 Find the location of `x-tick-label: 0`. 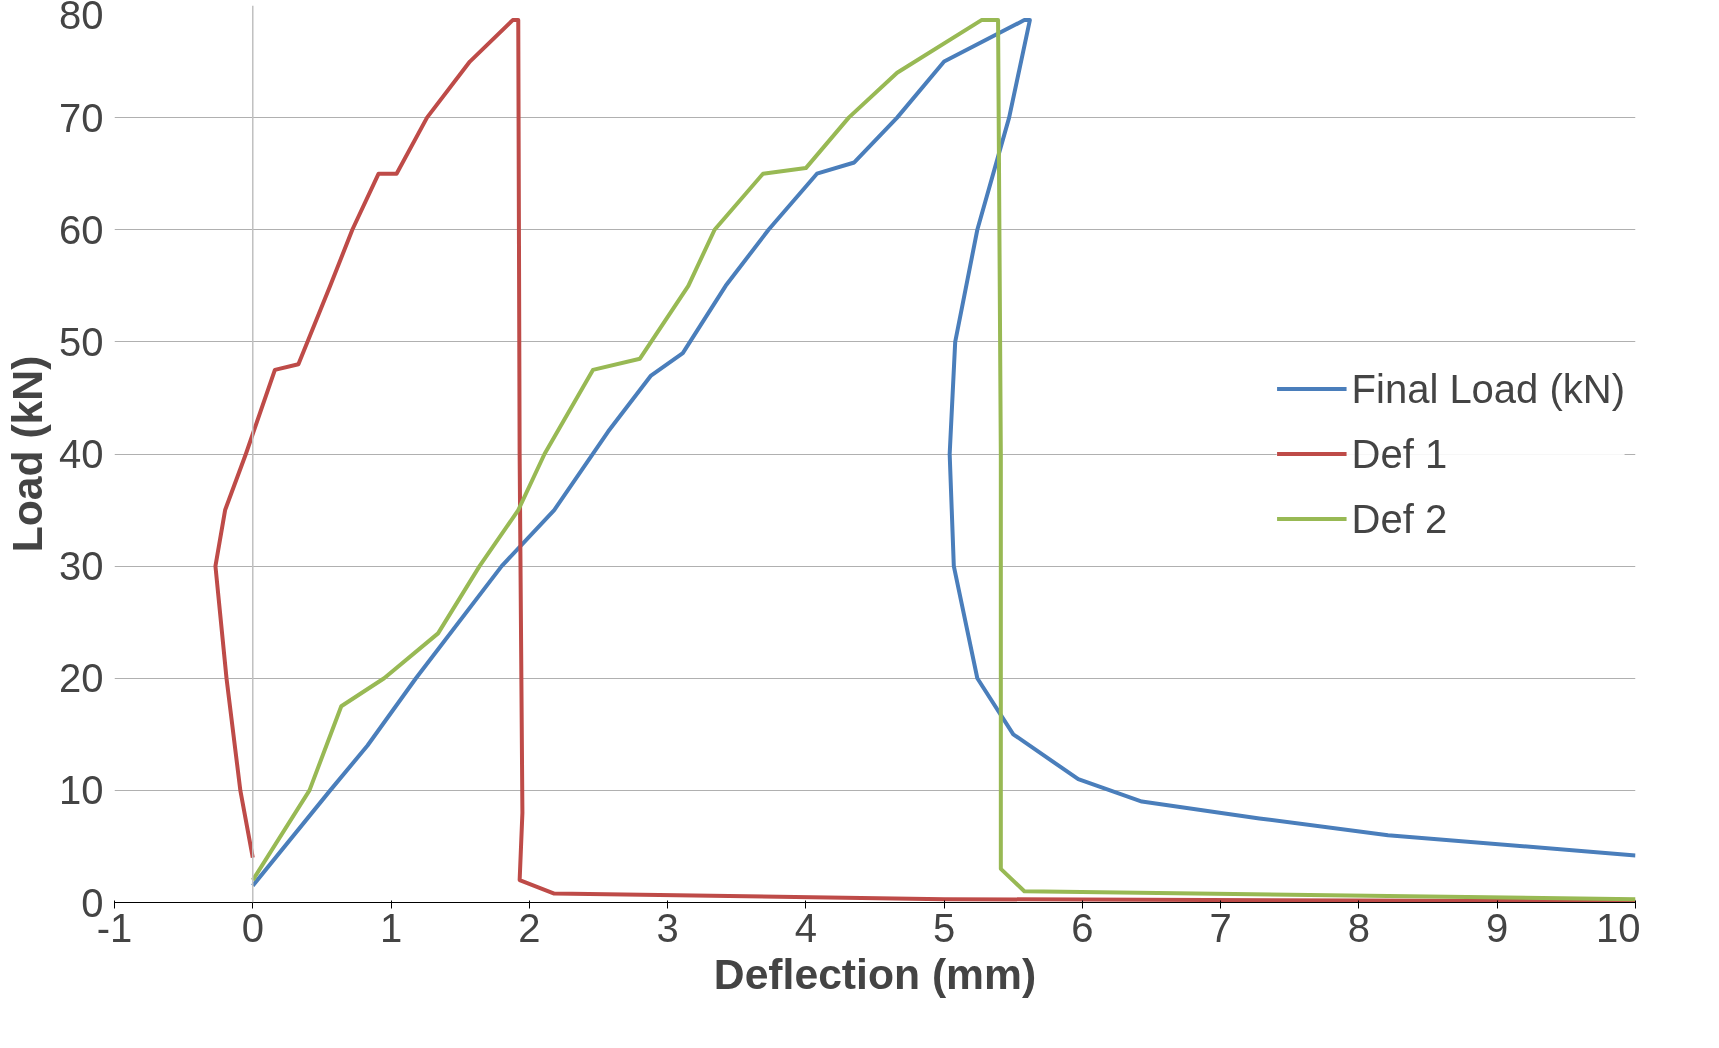

x-tick-label: 0 is located at coordinates (252, 927).